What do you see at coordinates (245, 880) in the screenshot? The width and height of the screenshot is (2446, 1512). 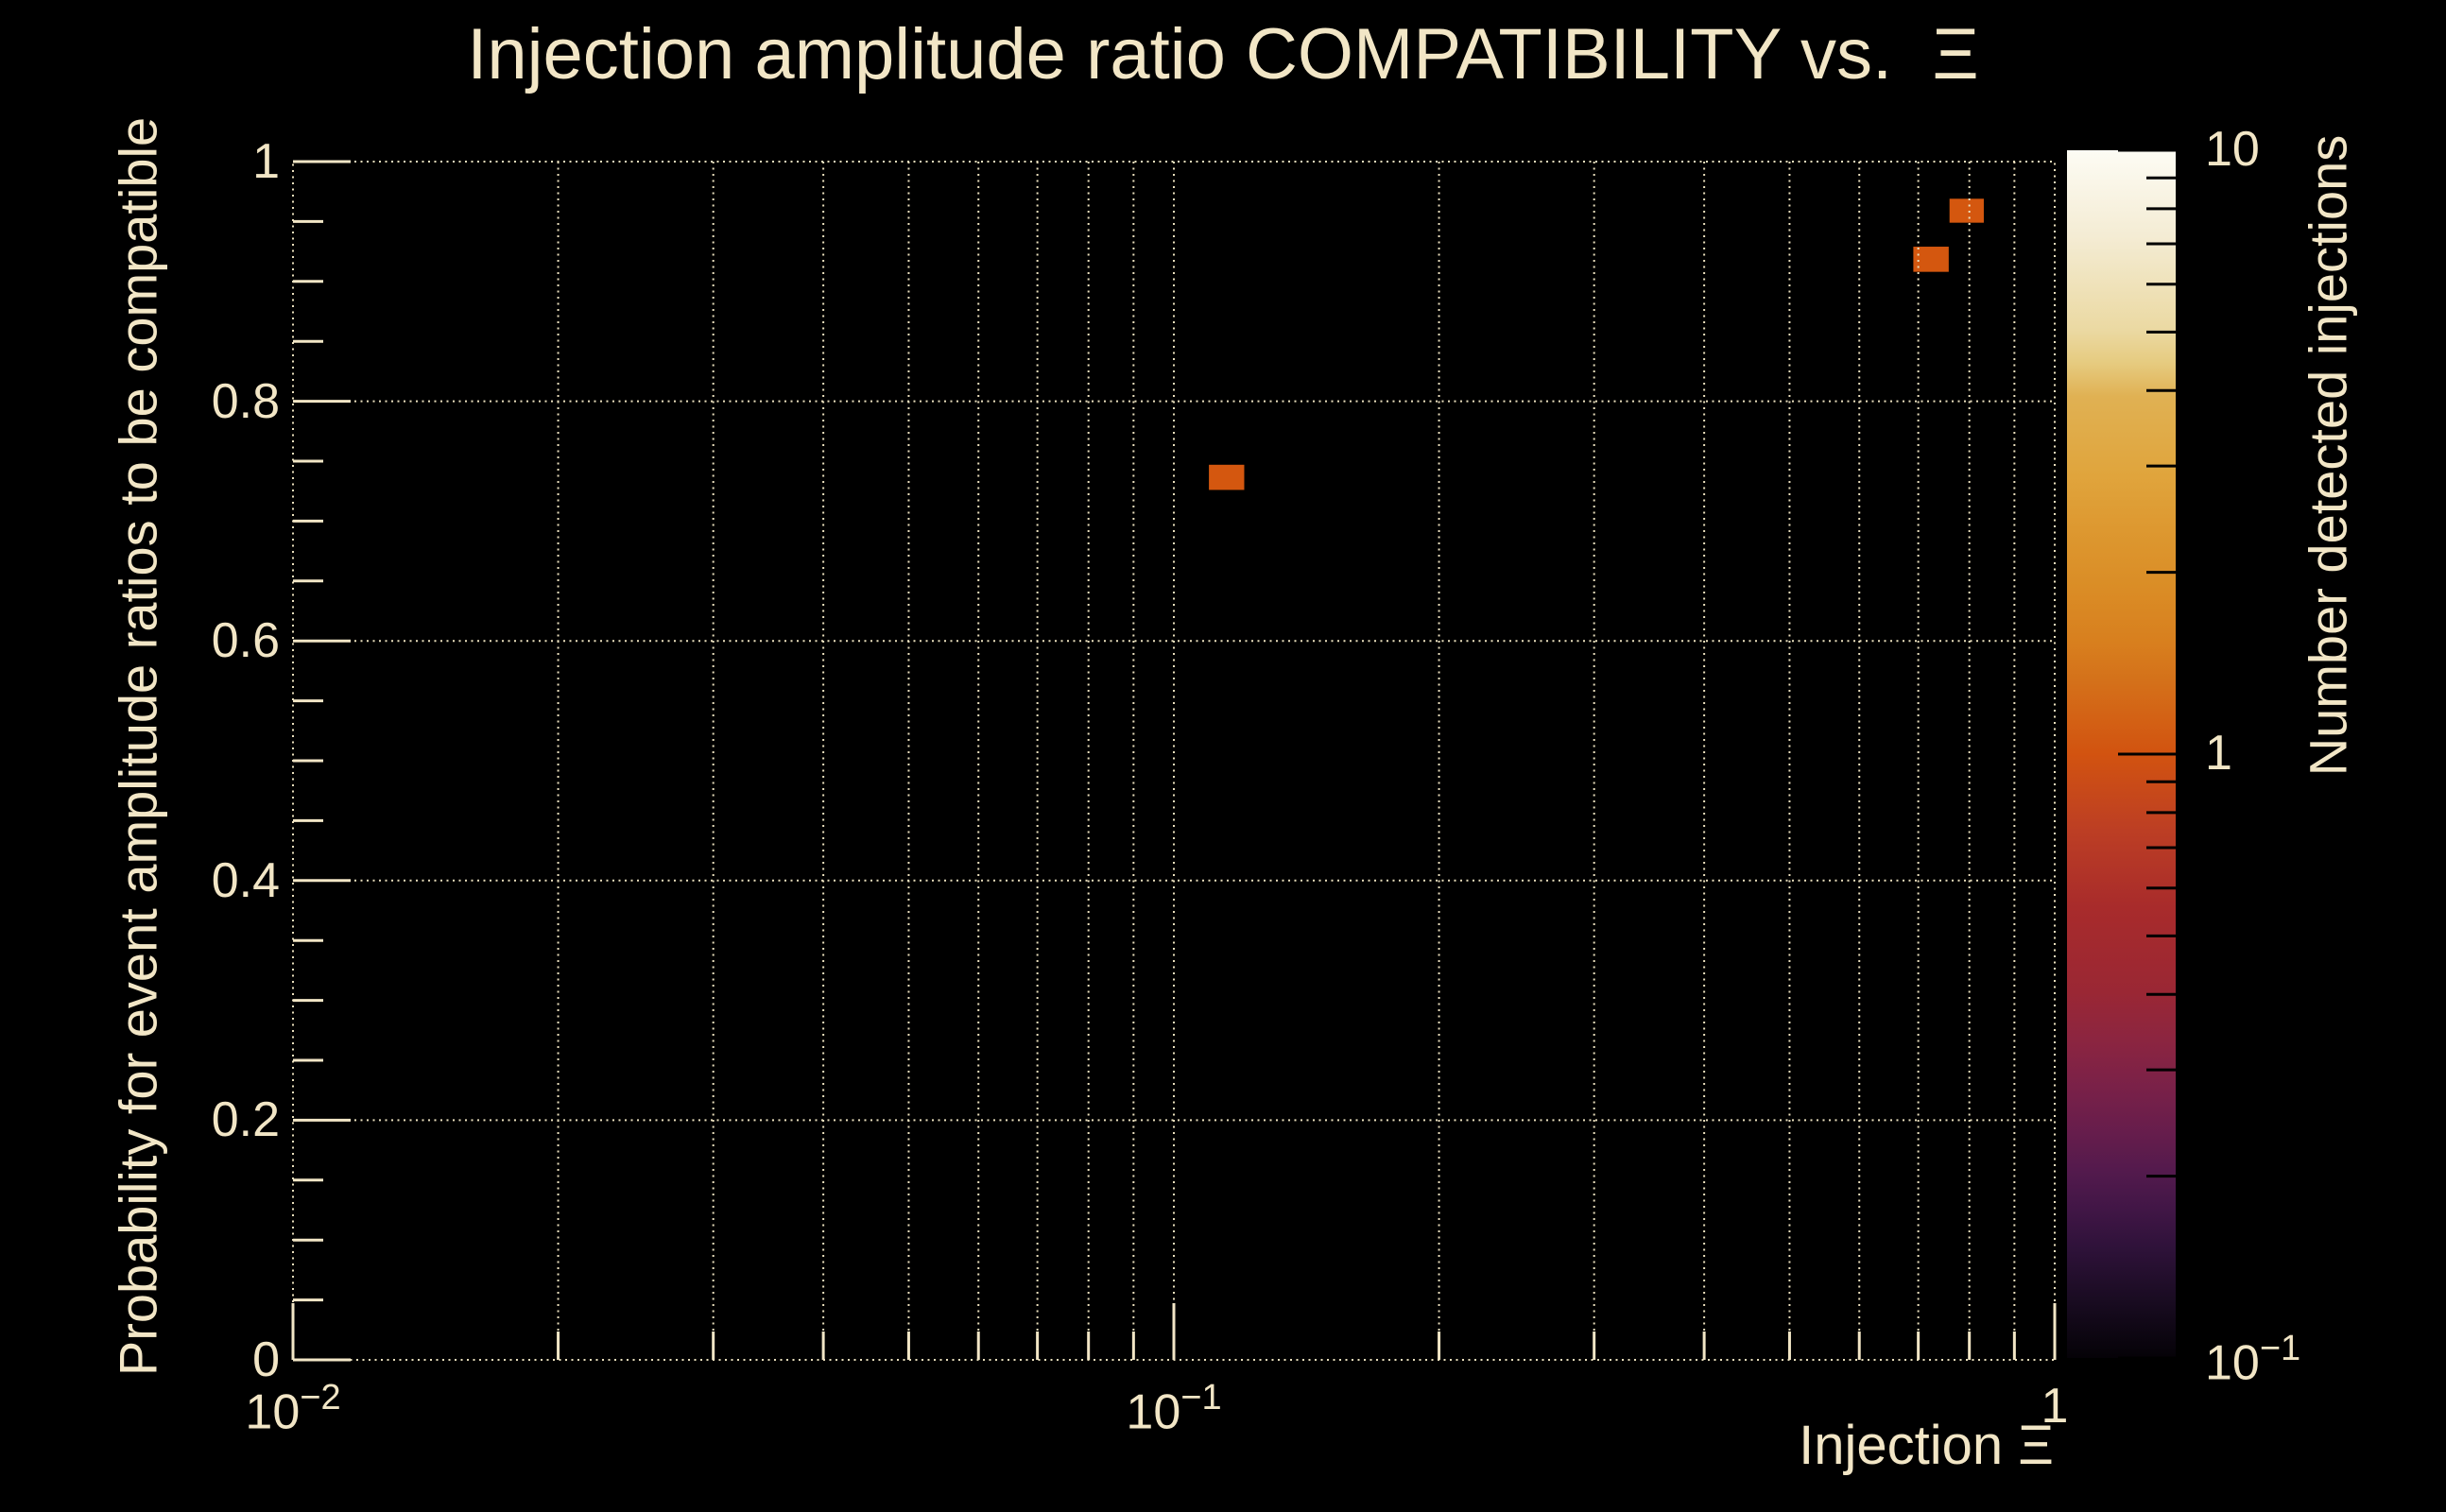 I see `y-tick-label: 0.4` at bounding box center [245, 880].